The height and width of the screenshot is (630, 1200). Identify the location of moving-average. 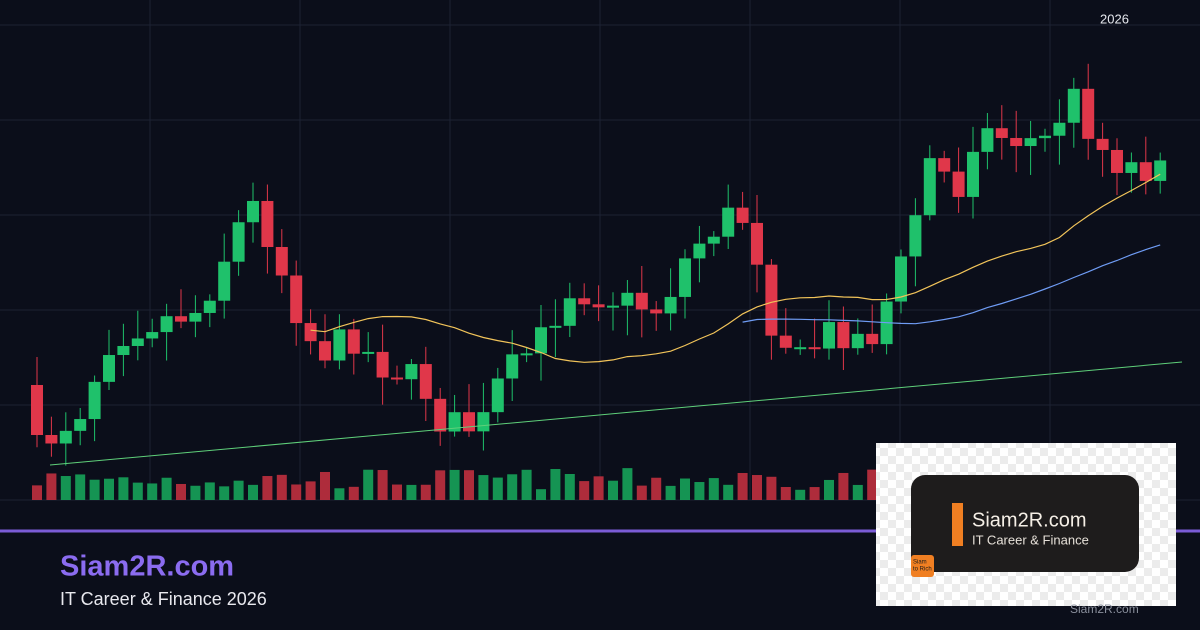
(951, 284).